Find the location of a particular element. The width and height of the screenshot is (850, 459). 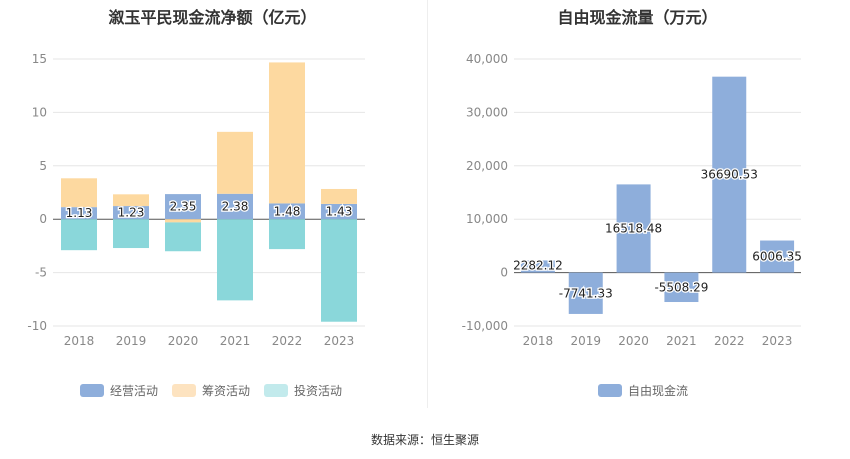

left-data-label: 1.13 is located at coordinates (79, 213).